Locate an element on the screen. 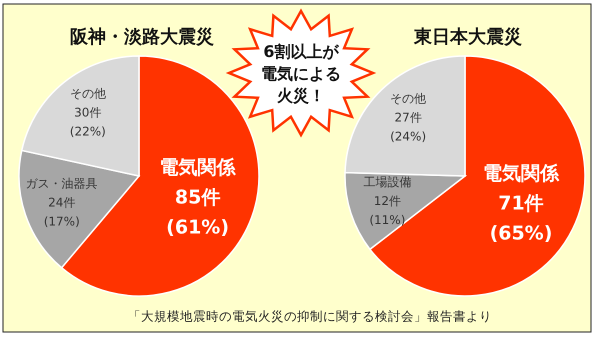 This screenshot has height=337, width=596. data-label: 85件 (61%) is located at coordinates (198, 212).